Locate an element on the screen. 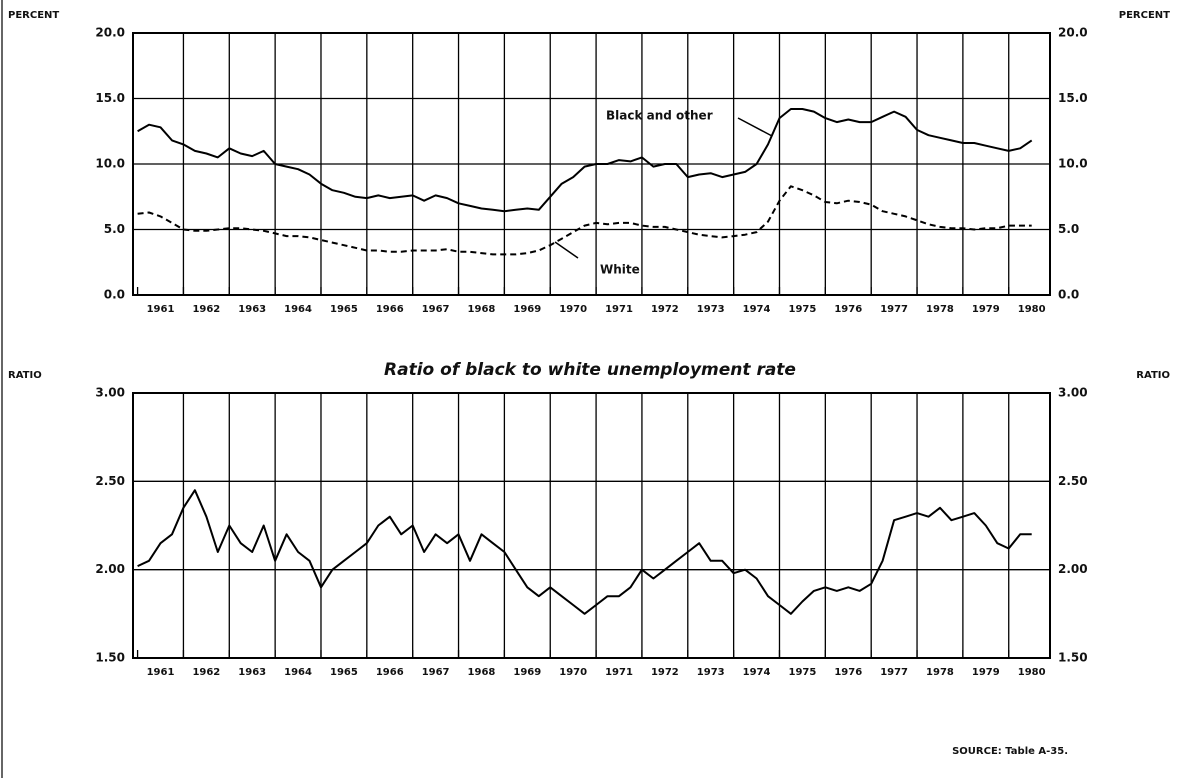 Image resolution: width=1178 pixels, height=778 pixels. annotation: White is located at coordinates (620, 270).